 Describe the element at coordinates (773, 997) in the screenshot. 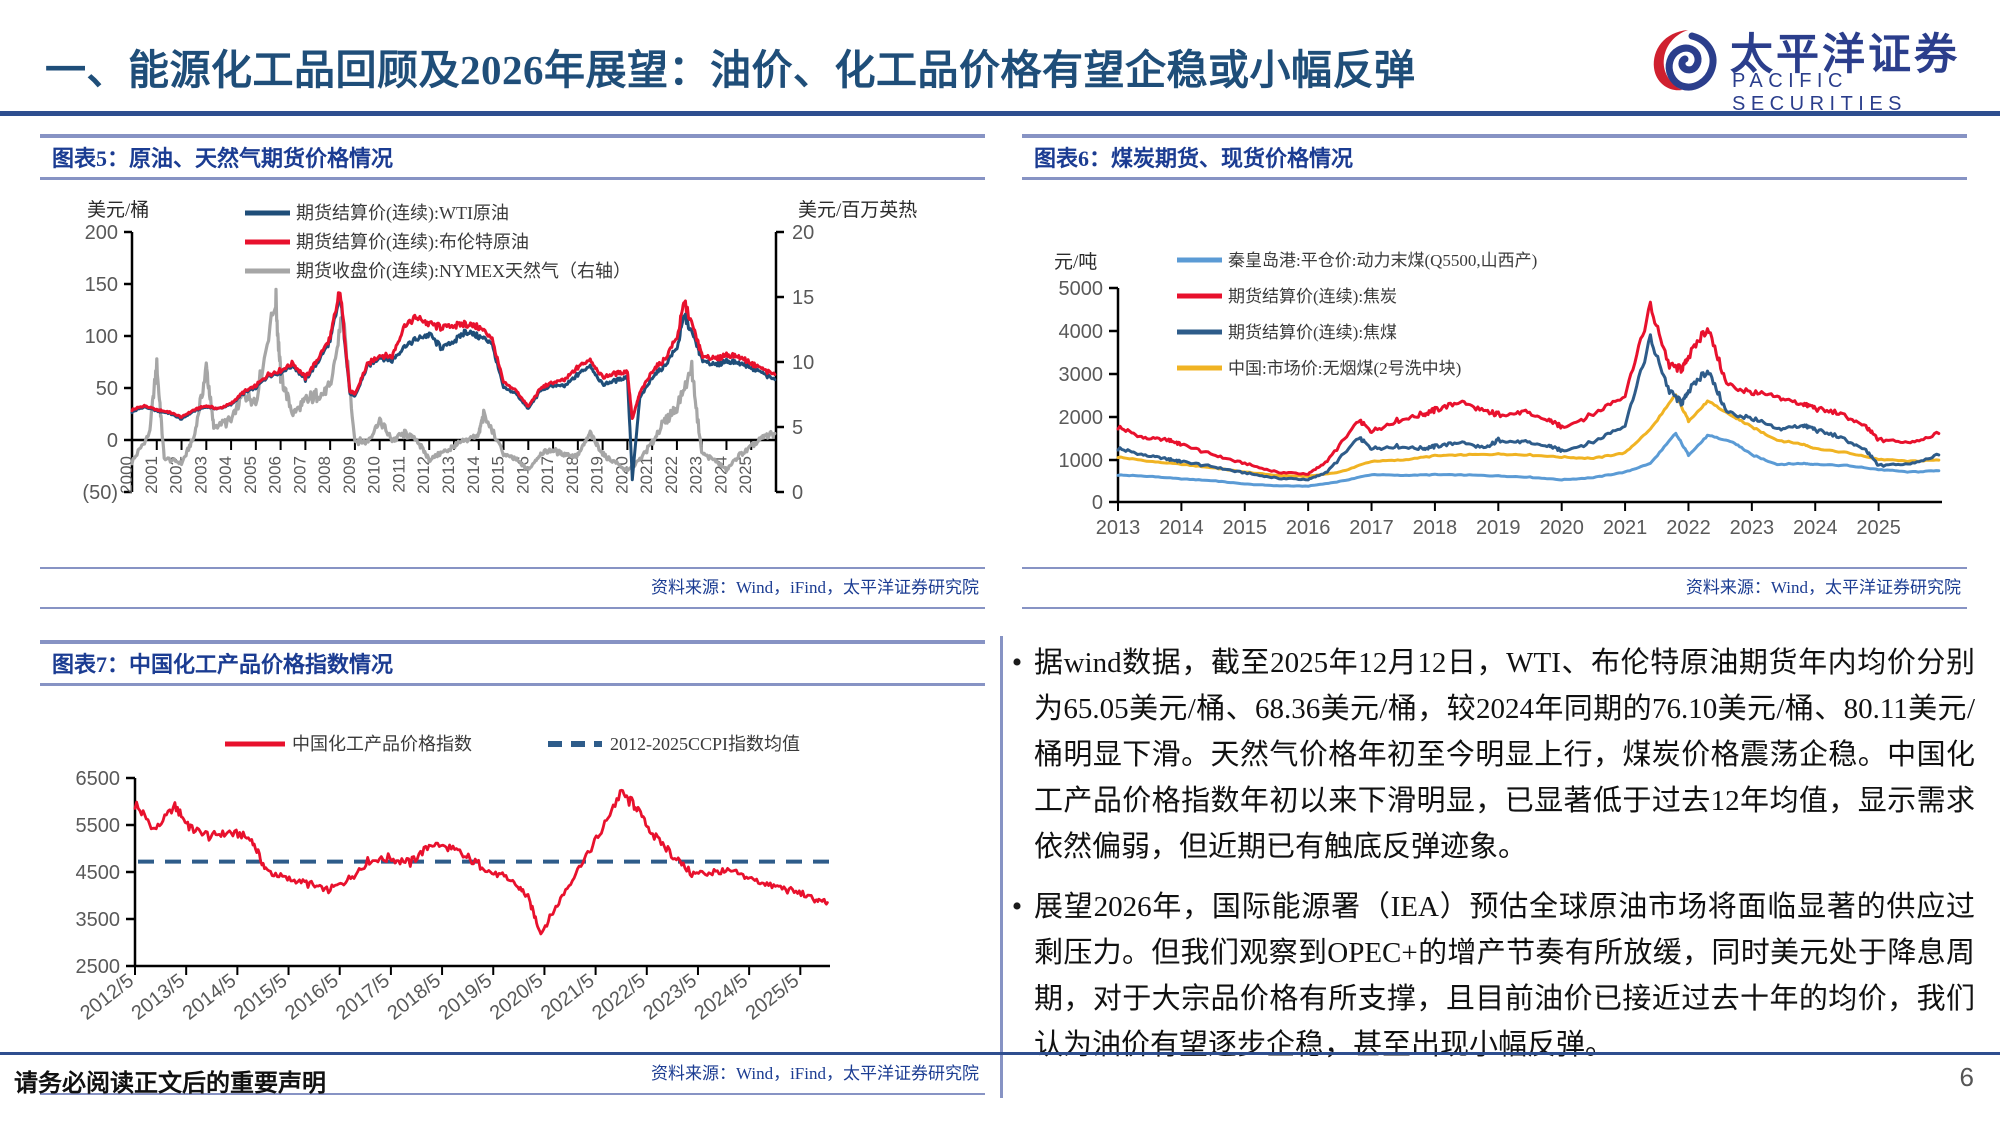

I see `chart7-xtick-label: 2025/5` at that location.